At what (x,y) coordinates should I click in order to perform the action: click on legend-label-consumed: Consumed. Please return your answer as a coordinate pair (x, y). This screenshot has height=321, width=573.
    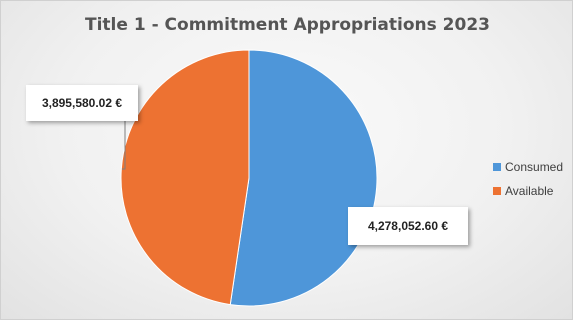
    Looking at the image, I should click on (534, 167).